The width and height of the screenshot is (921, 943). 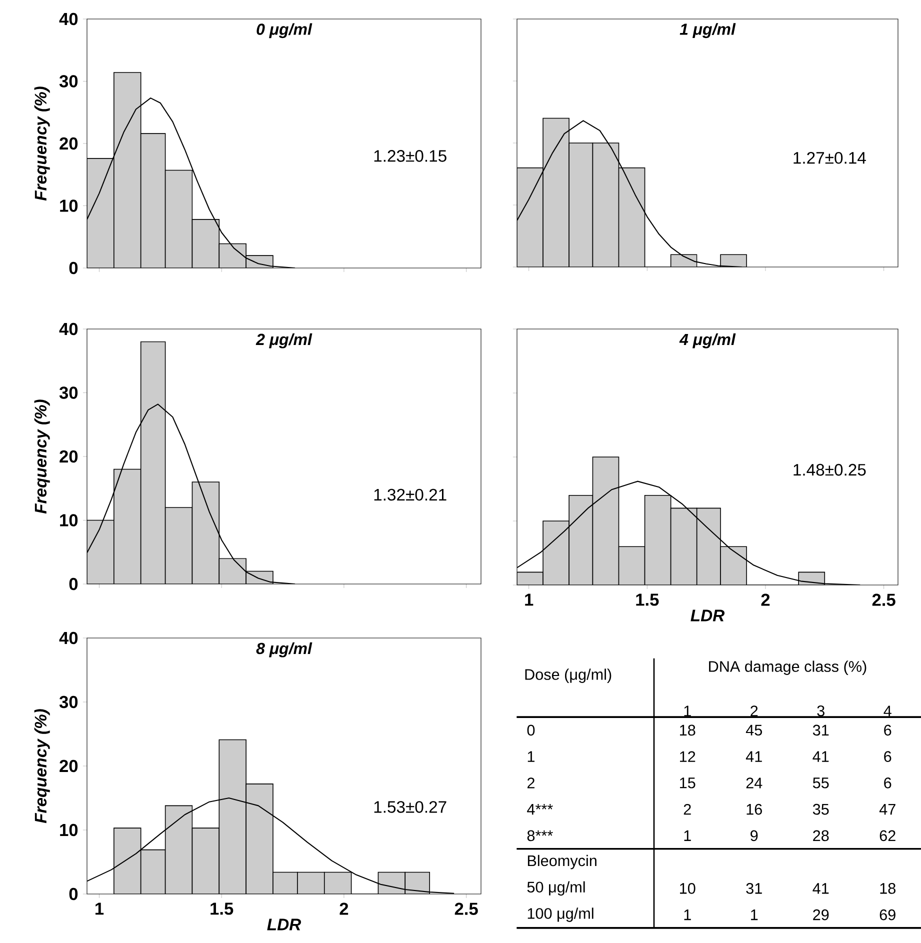 What do you see at coordinates (410, 494) in the screenshot?
I see `annotation: 1.32±0.21` at bounding box center [410, 494].